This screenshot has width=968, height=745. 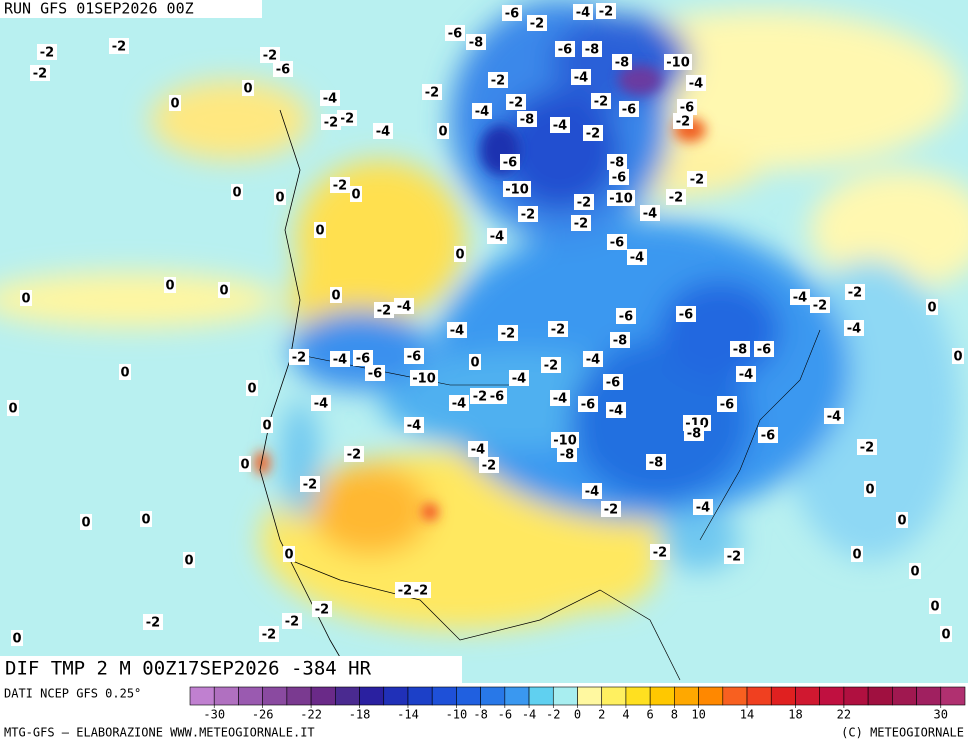 I want to click on colorbar-tick-label: -8, so click(x=480, y=715).